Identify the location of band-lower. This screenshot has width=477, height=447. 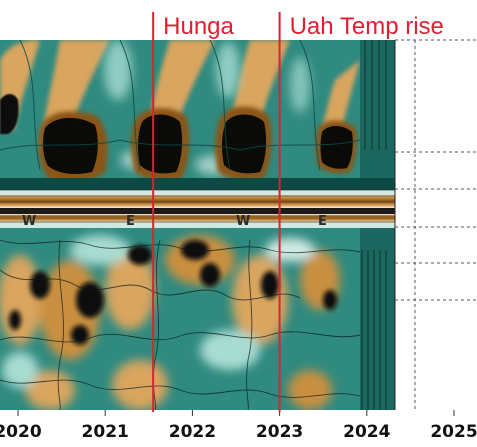
(197, 218).